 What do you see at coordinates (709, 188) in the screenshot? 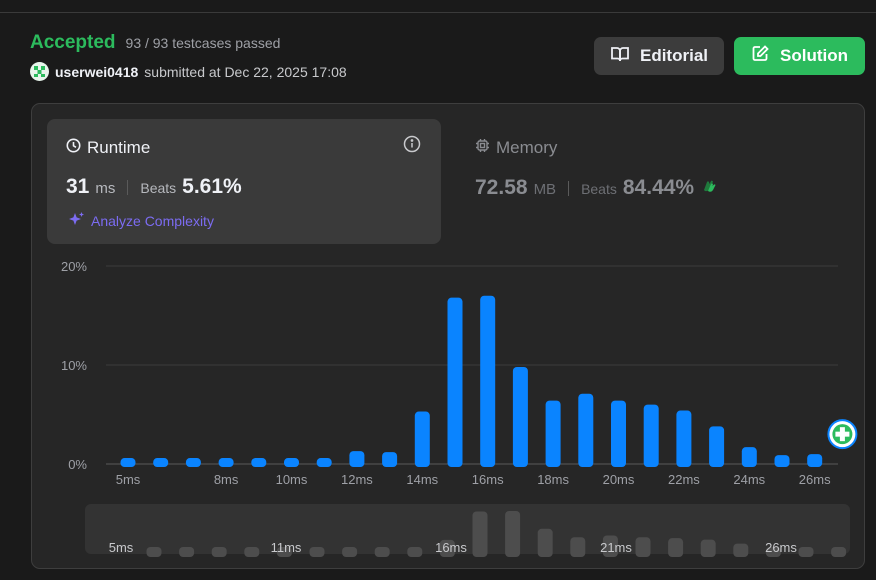
I see `clap-icon` at bounding box center [709, 188].